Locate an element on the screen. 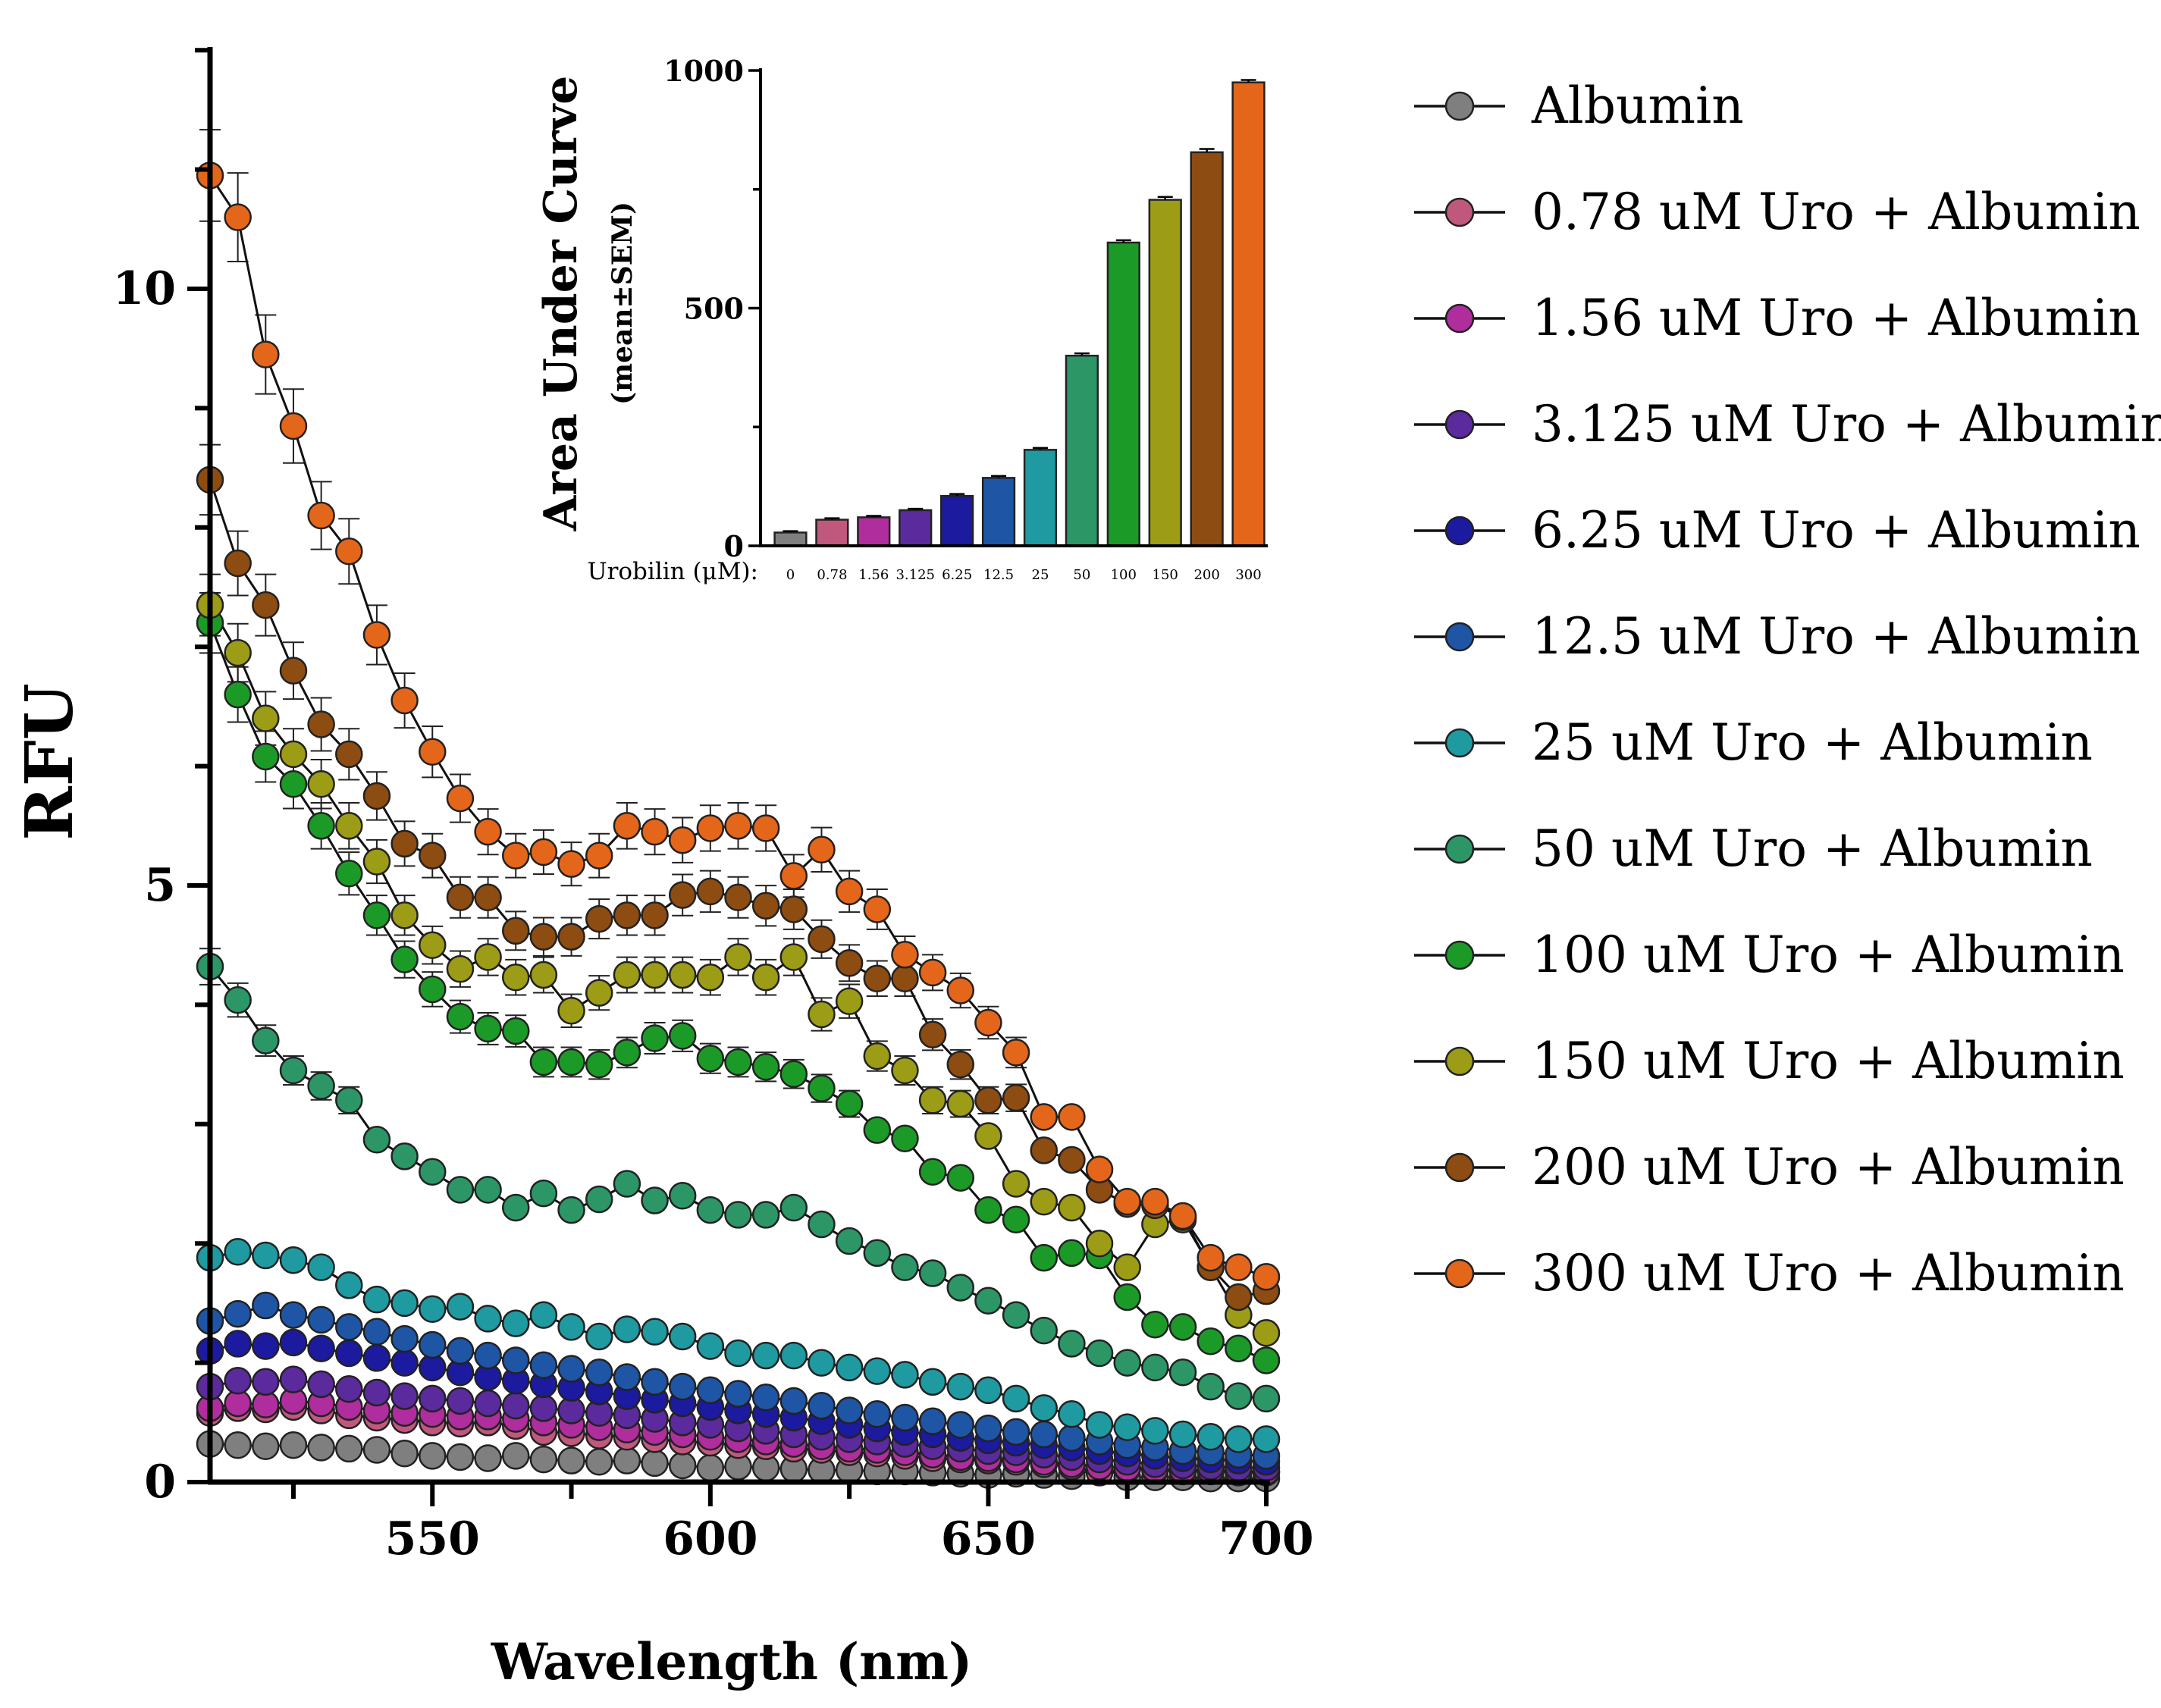  legend-label: 300 uM Uro + Albumin is located at coordinates (1829, 1273).